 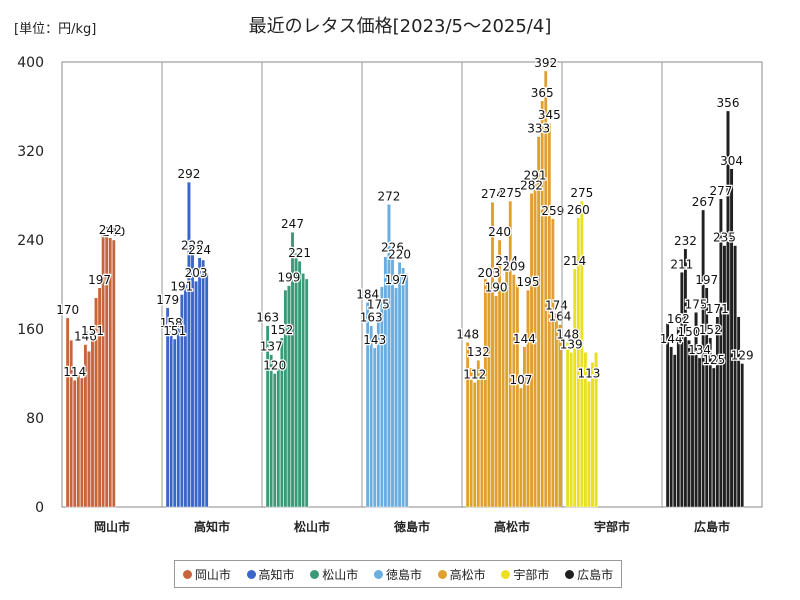 What do you see at coordinates (199, 250) in the screenshot?
I see `data-label: 224` at bounding box center [199, 250].